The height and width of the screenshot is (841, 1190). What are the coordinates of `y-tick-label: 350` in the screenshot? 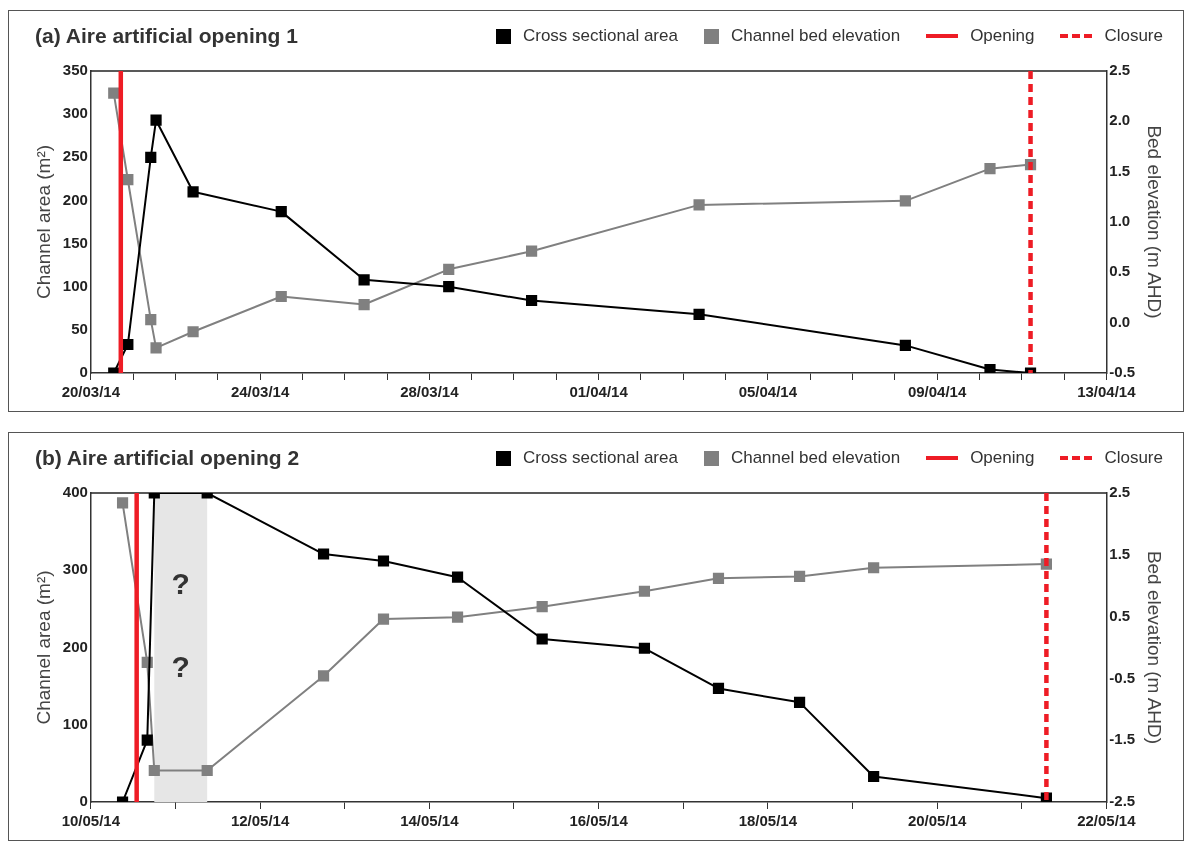 It's located at (75, 70).